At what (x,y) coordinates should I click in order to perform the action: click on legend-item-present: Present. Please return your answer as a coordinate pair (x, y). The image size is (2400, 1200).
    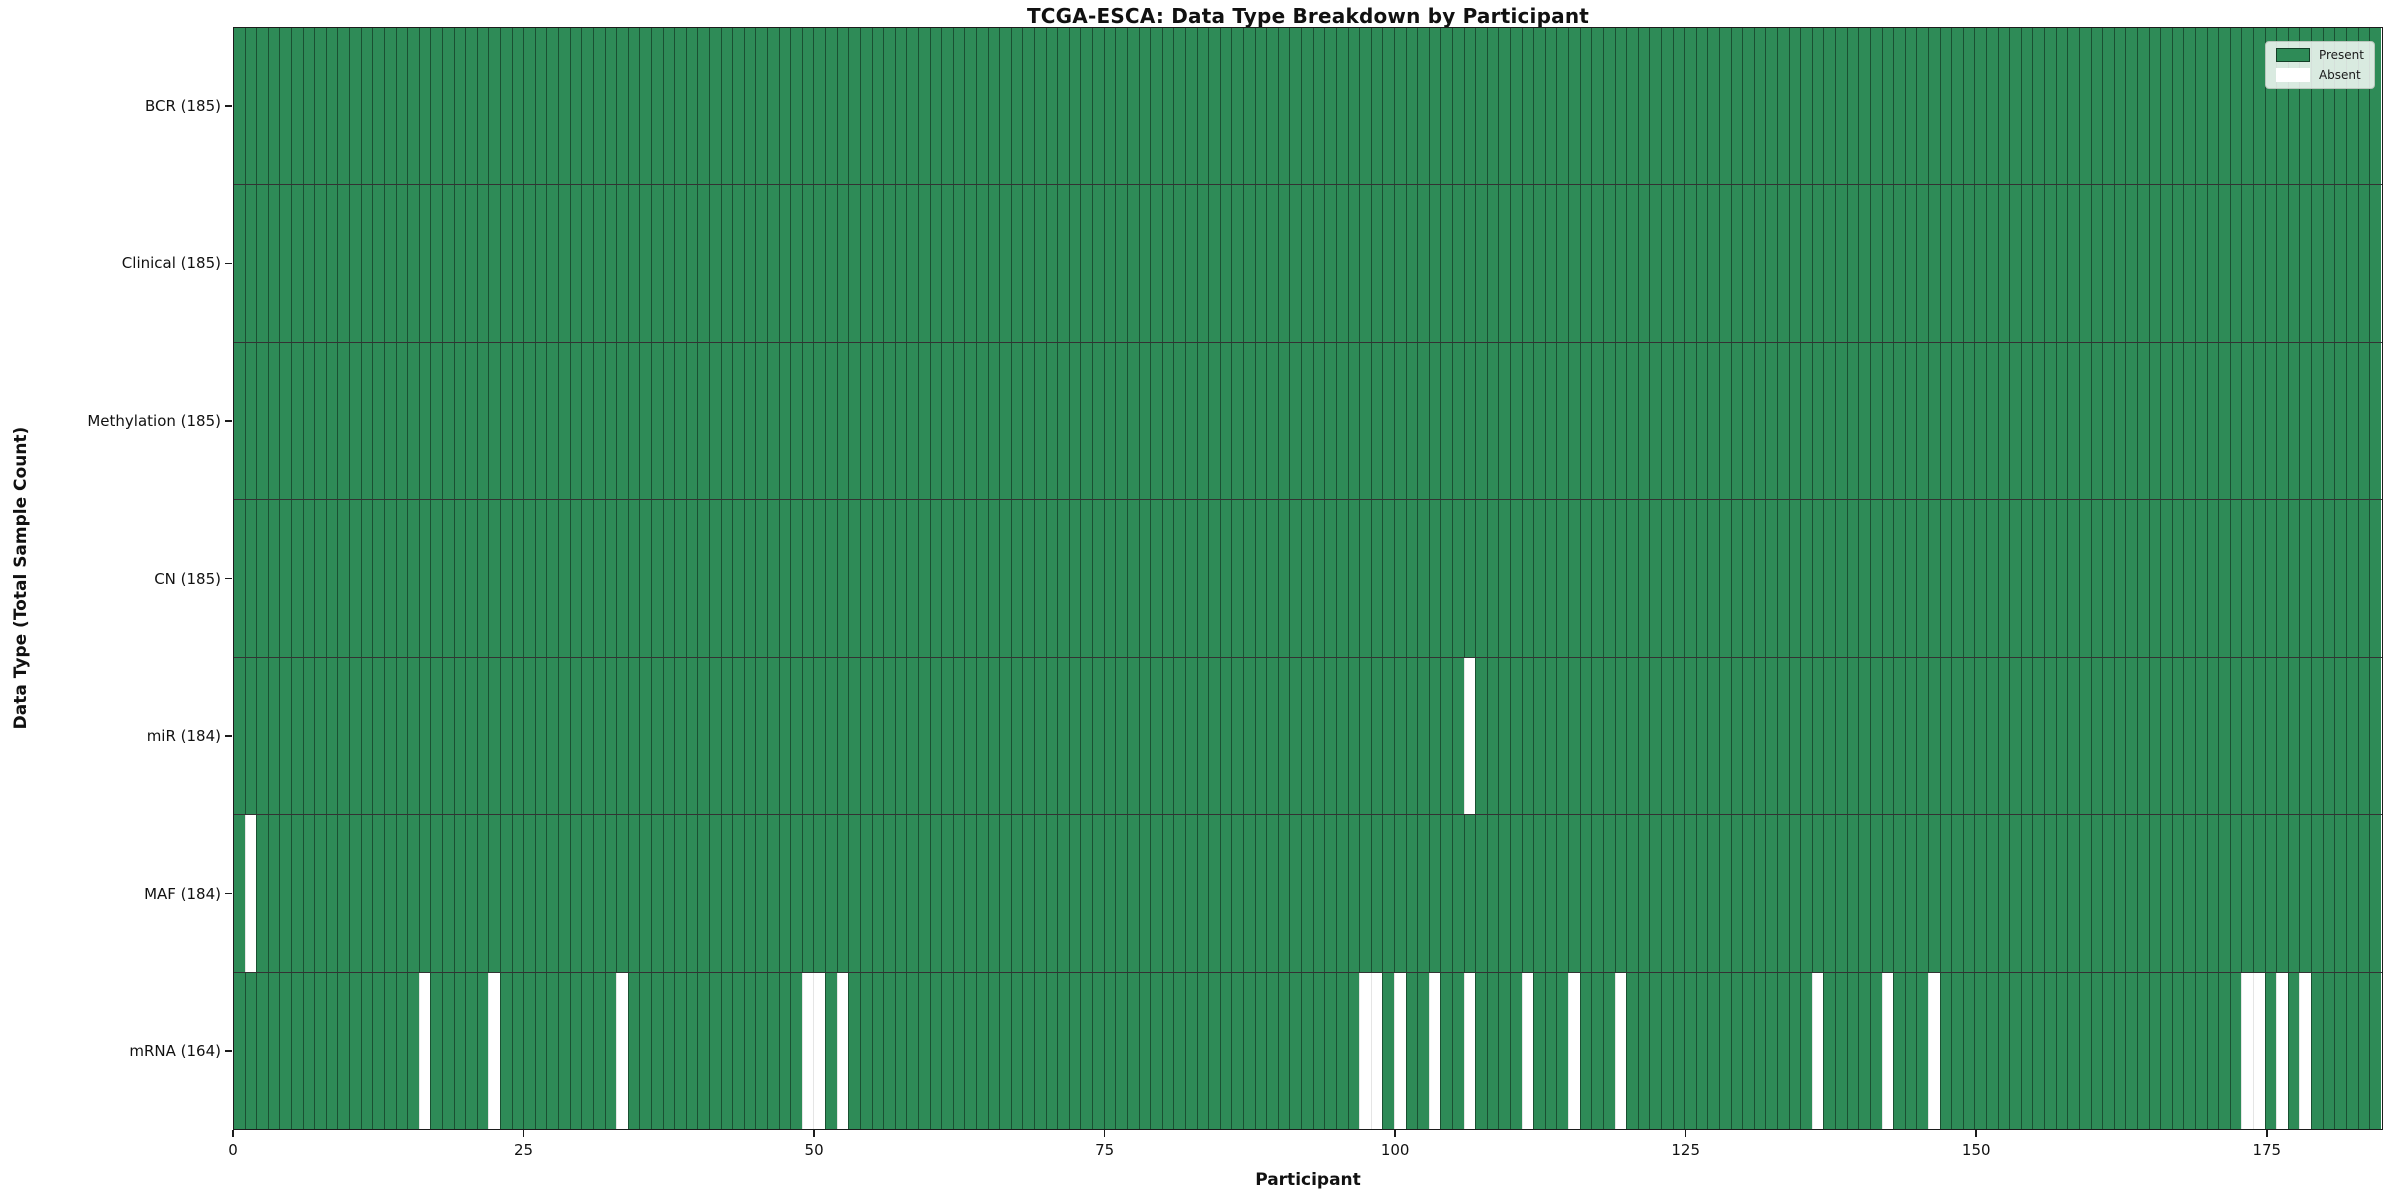
    Looking at the image, I should click on (2319, 55).